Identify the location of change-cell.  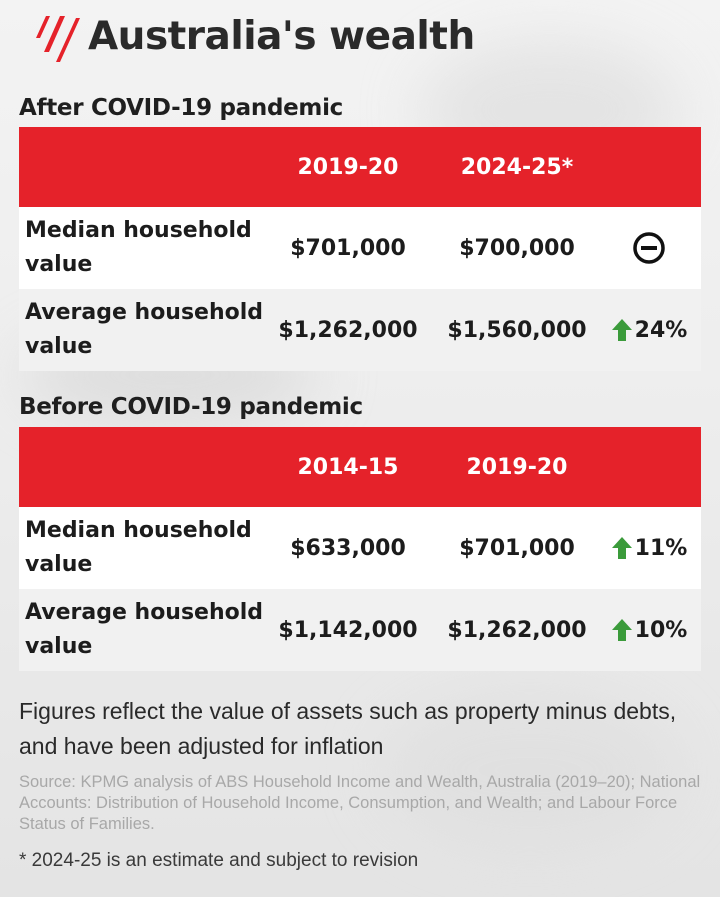
(649, 248).